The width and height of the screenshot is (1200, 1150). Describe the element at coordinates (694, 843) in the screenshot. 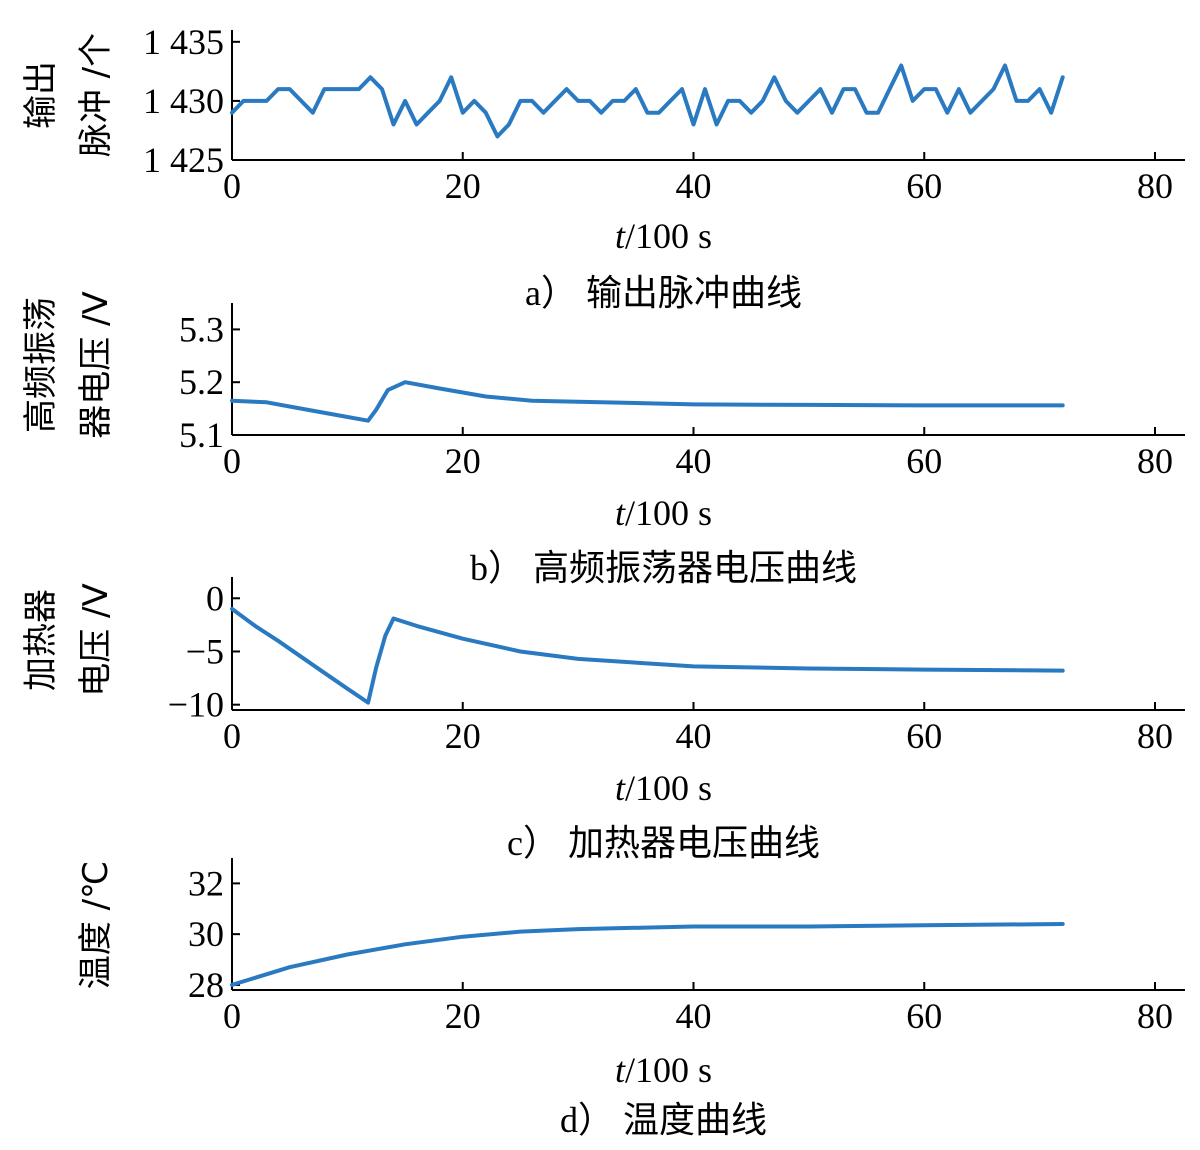

I see `panel-caption-text: 加热器电压曲线` at that location.